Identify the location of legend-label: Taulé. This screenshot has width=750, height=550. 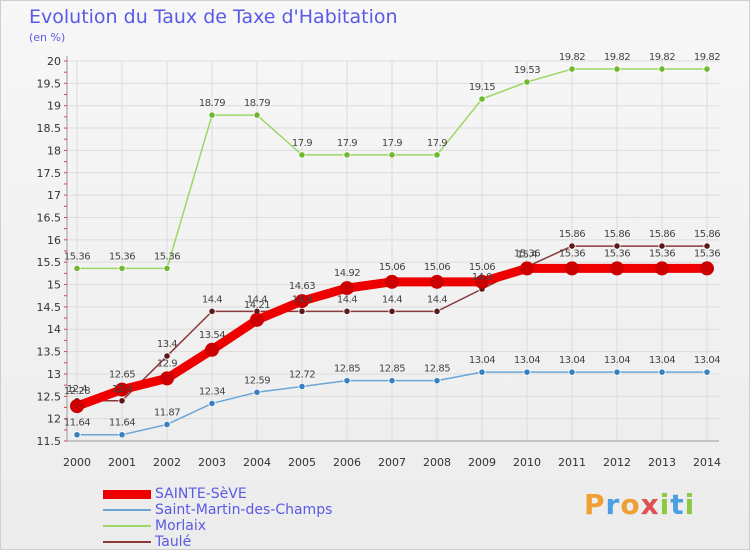
(173, 542).